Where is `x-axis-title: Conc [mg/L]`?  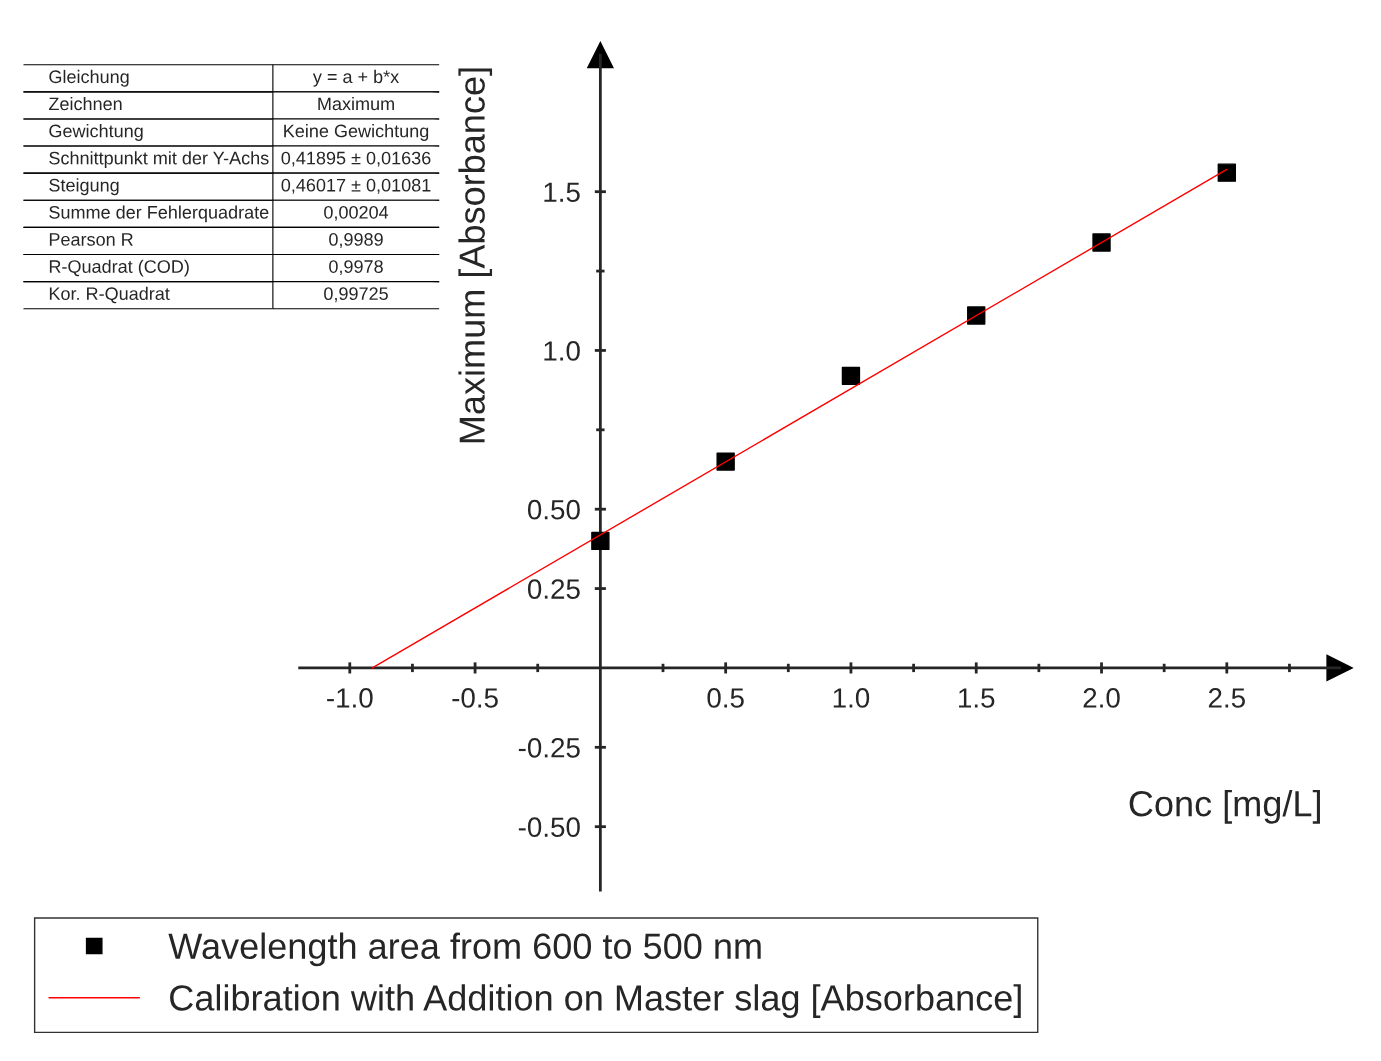 x-axis-title: Conc [mg/L] is located at coordinates (1224, 806).